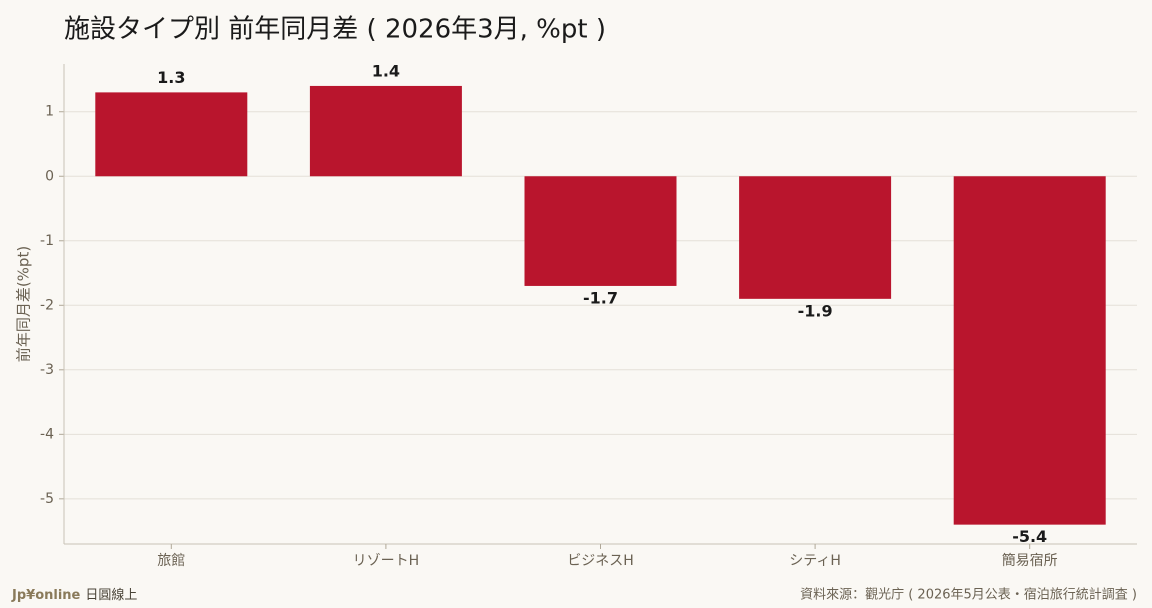 The height and width of the screenshot is (608, 1152). I want to click on x-tick-label: 簡易宿所, so click(1030, 560).